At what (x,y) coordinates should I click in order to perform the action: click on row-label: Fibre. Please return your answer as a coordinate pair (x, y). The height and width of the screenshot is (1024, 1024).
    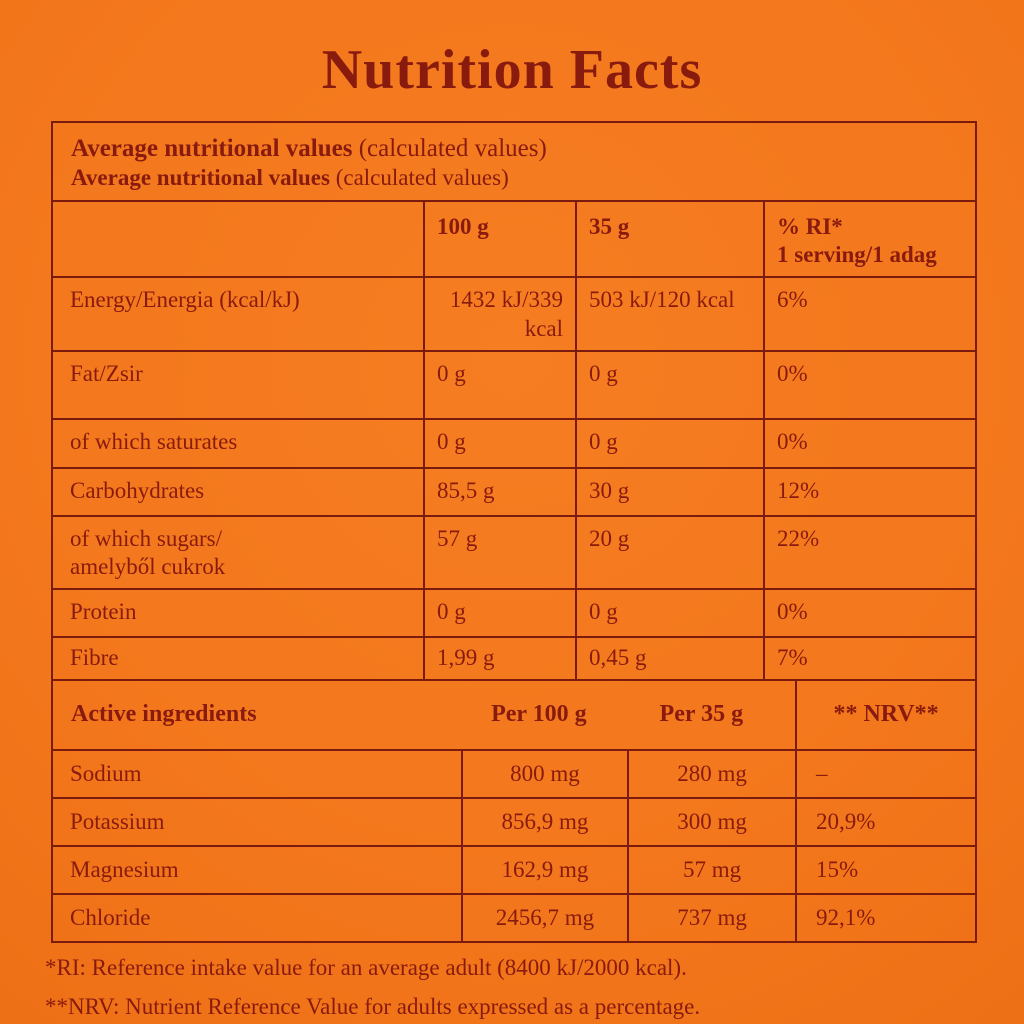
    Looking at the image, I should click on (238, 659).